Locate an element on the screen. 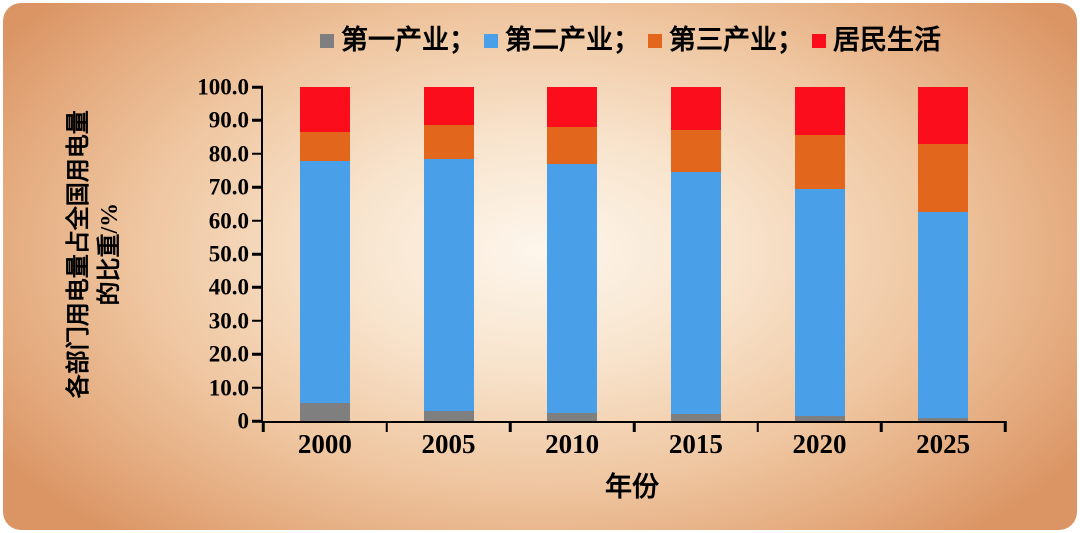  x-tick-label: 2020 is located at coordinates (819, 444).